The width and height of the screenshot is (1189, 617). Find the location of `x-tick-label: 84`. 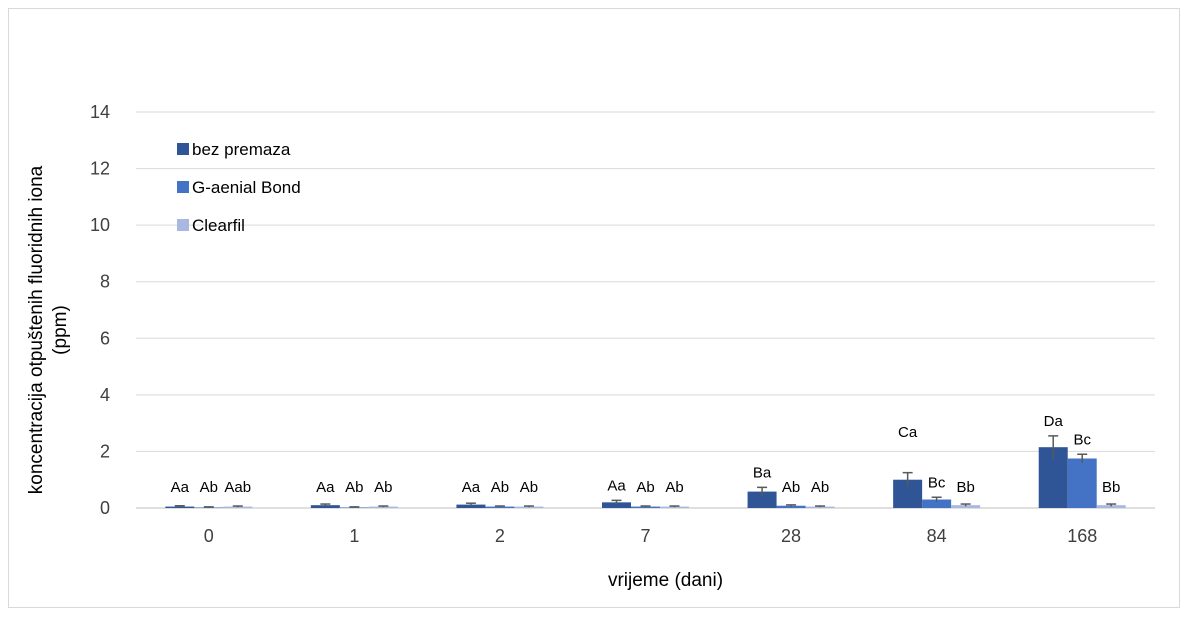

x-tick-label: 84 is located at coordinates (937, 536).